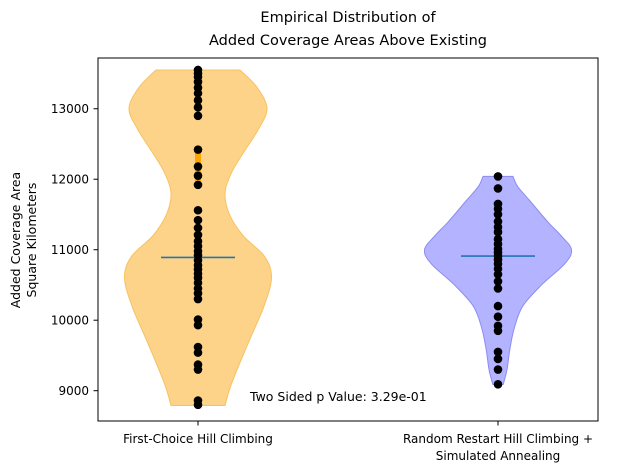 The height and width of the screenshot is (472, 617). I want to click on chart-title-line-2: Added Coverage Areas Above Existing, so click(348, 41).